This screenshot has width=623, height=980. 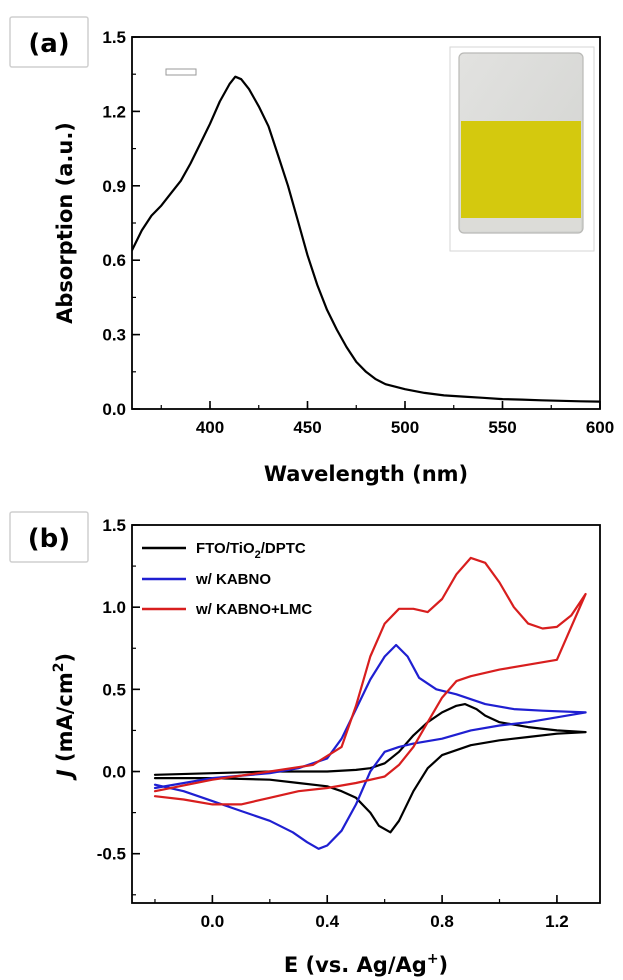 What do you see at coordinates (366, 474) in the screenshot?
I see `absorption-x-axis-label: Wavelength (nm)` at bounding box center [366, 474].